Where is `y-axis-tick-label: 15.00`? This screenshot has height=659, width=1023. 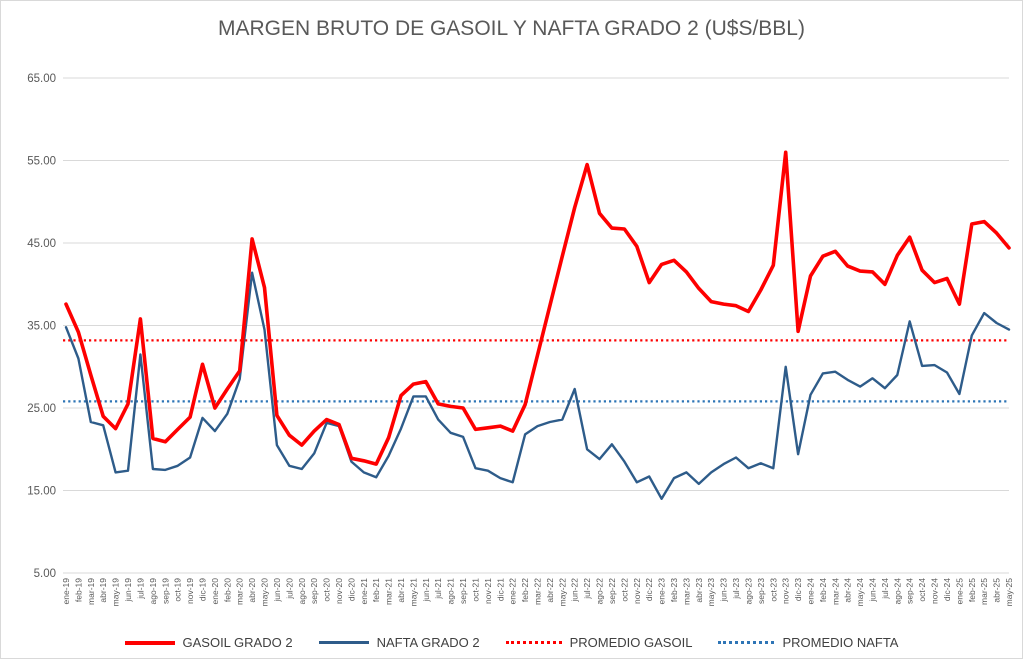 y-axis-tick-label: 15.00 is located at coordinates (41, 492).